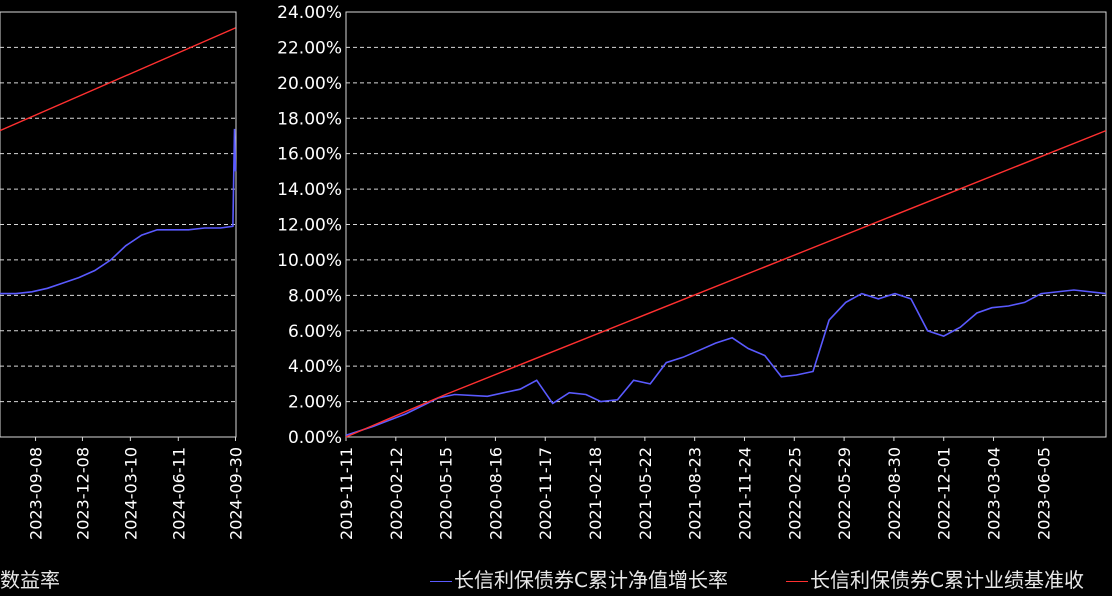 This screenshot has height=596, width=1112. What do you see at coordinates (315, 367) in the screenshot?
I see `y-tick-label: 4.00%` at bounding box center [315, 367].